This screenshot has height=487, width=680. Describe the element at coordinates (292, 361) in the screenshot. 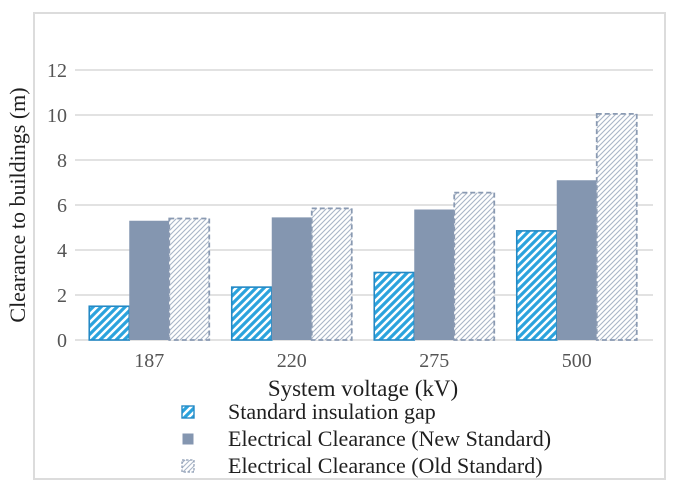

I see `x-tick-label: 220` at that location.